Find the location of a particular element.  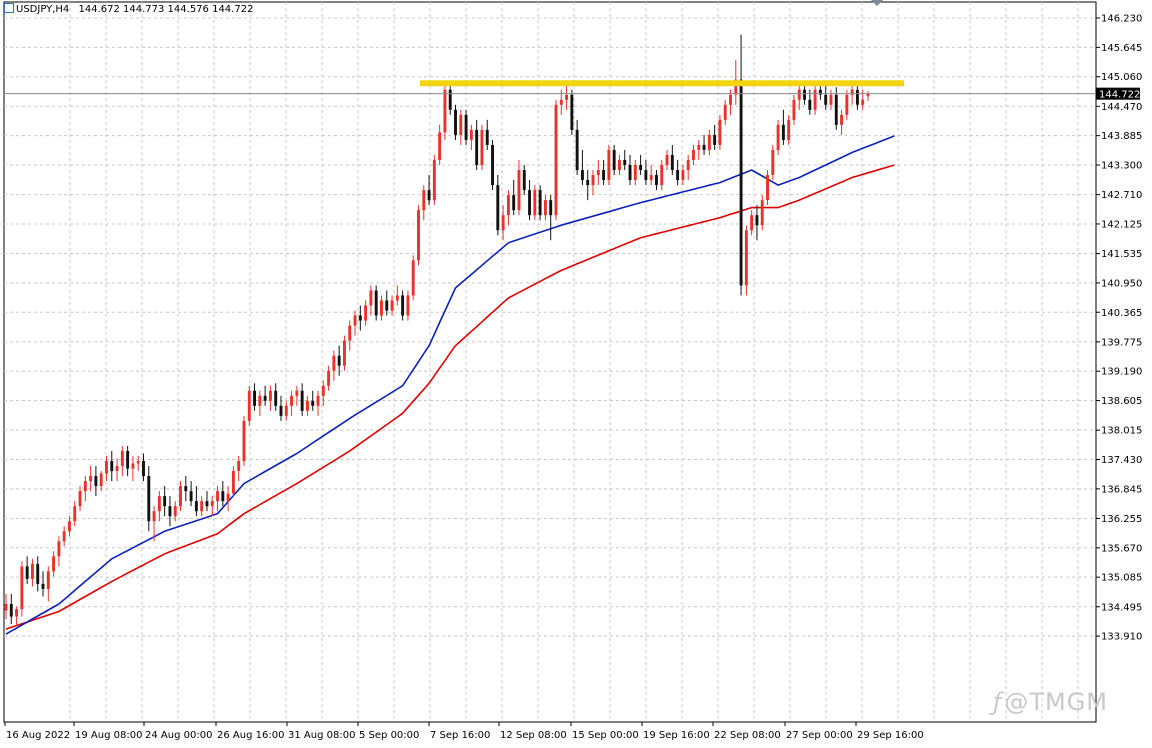

chart-dropdown-icon is located at coordinates (877, 3).